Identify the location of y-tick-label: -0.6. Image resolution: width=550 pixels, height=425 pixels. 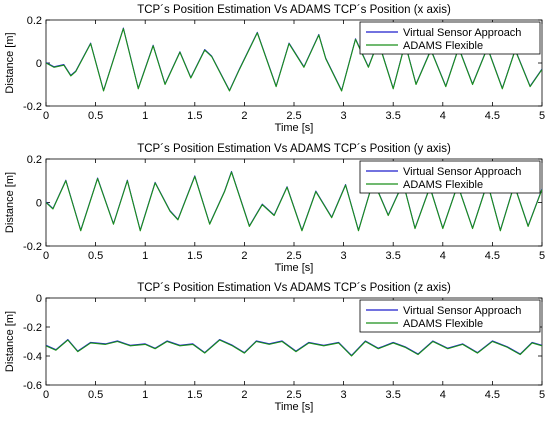
(32, 386).